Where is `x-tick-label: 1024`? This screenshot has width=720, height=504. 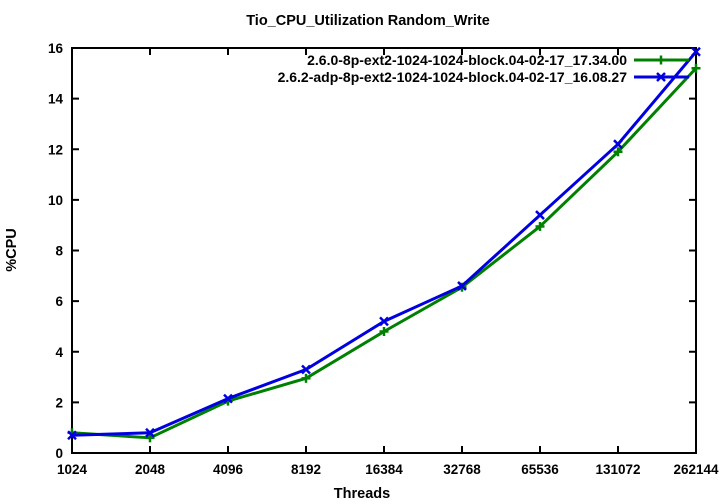 x-tick-label: 1024 is located at coordinates (72, 469).